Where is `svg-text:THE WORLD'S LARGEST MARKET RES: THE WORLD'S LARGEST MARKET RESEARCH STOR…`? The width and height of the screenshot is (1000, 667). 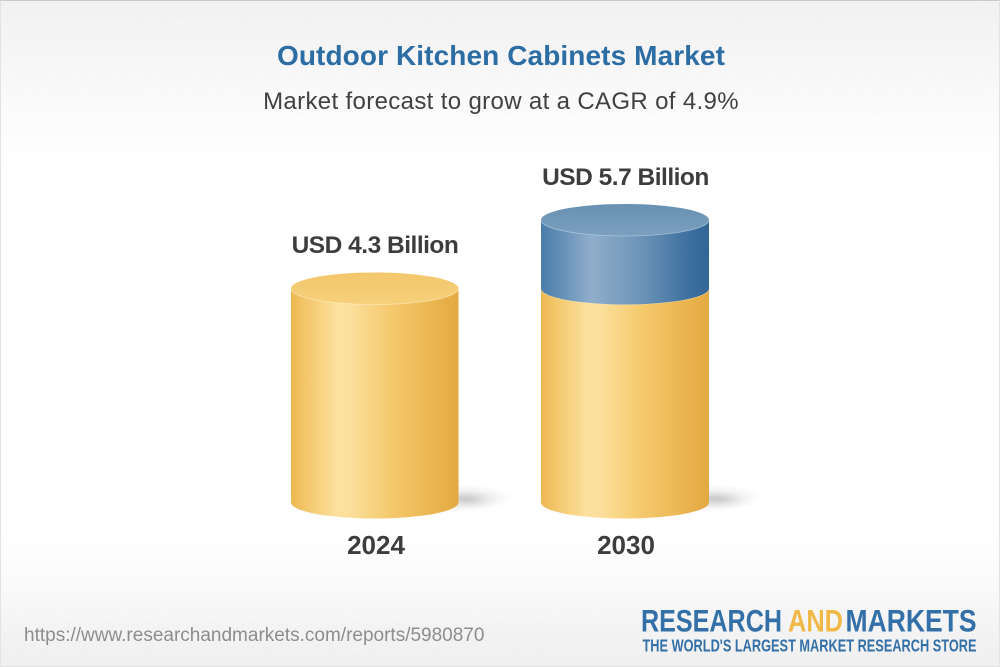
svg-text:THE WORLD'S LARGEST MARKET RES: THE WORLD'S LARGEST MARKET RESEARCH STOR… is located at coordinates (810, 646).